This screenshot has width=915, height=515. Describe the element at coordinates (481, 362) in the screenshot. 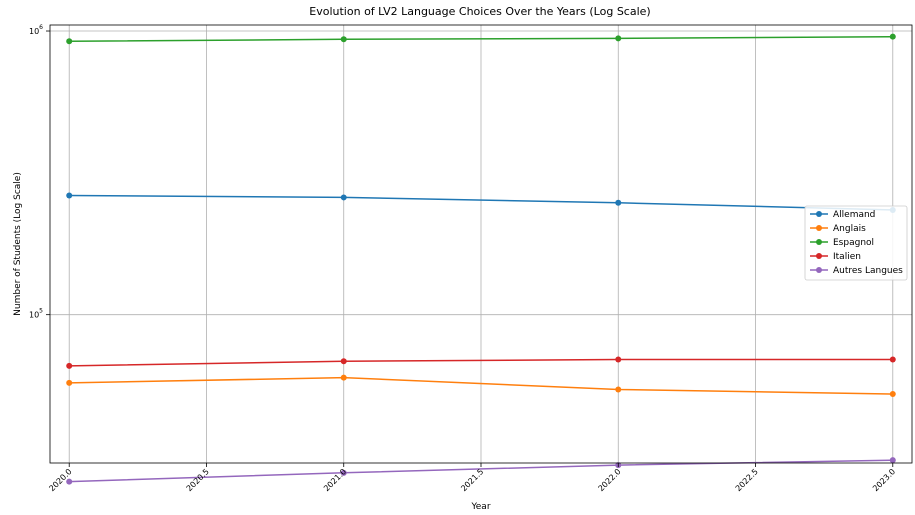

I see `series-line-italien` at that location.